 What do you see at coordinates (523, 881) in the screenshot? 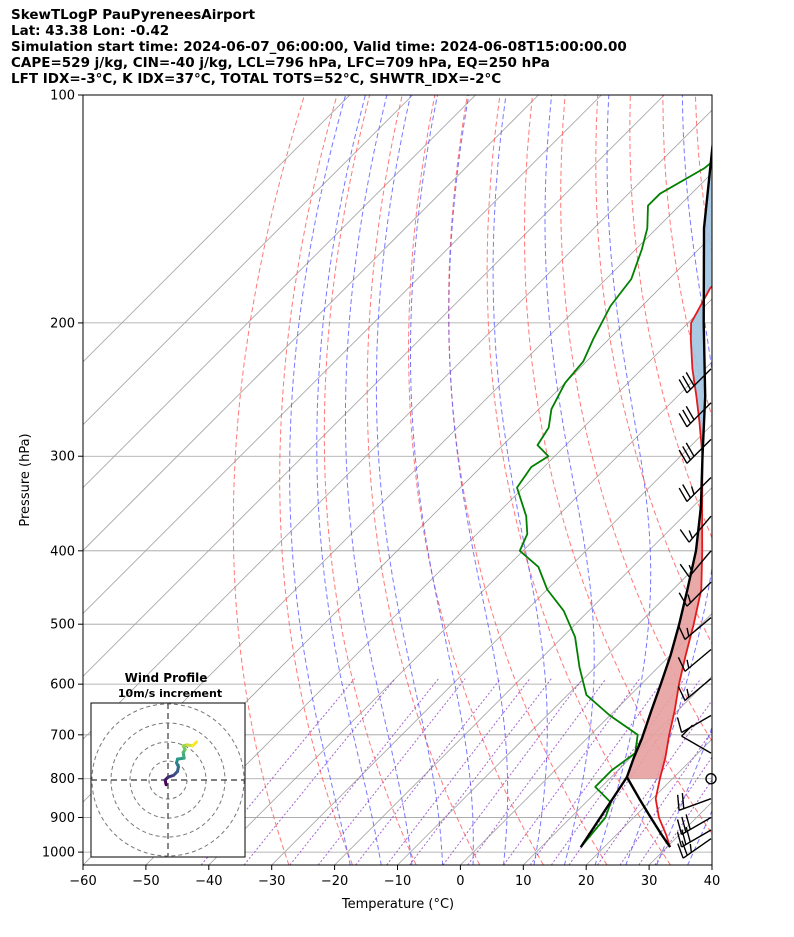
I see `x-tick-label: 10` at bounding box center [523, 881].